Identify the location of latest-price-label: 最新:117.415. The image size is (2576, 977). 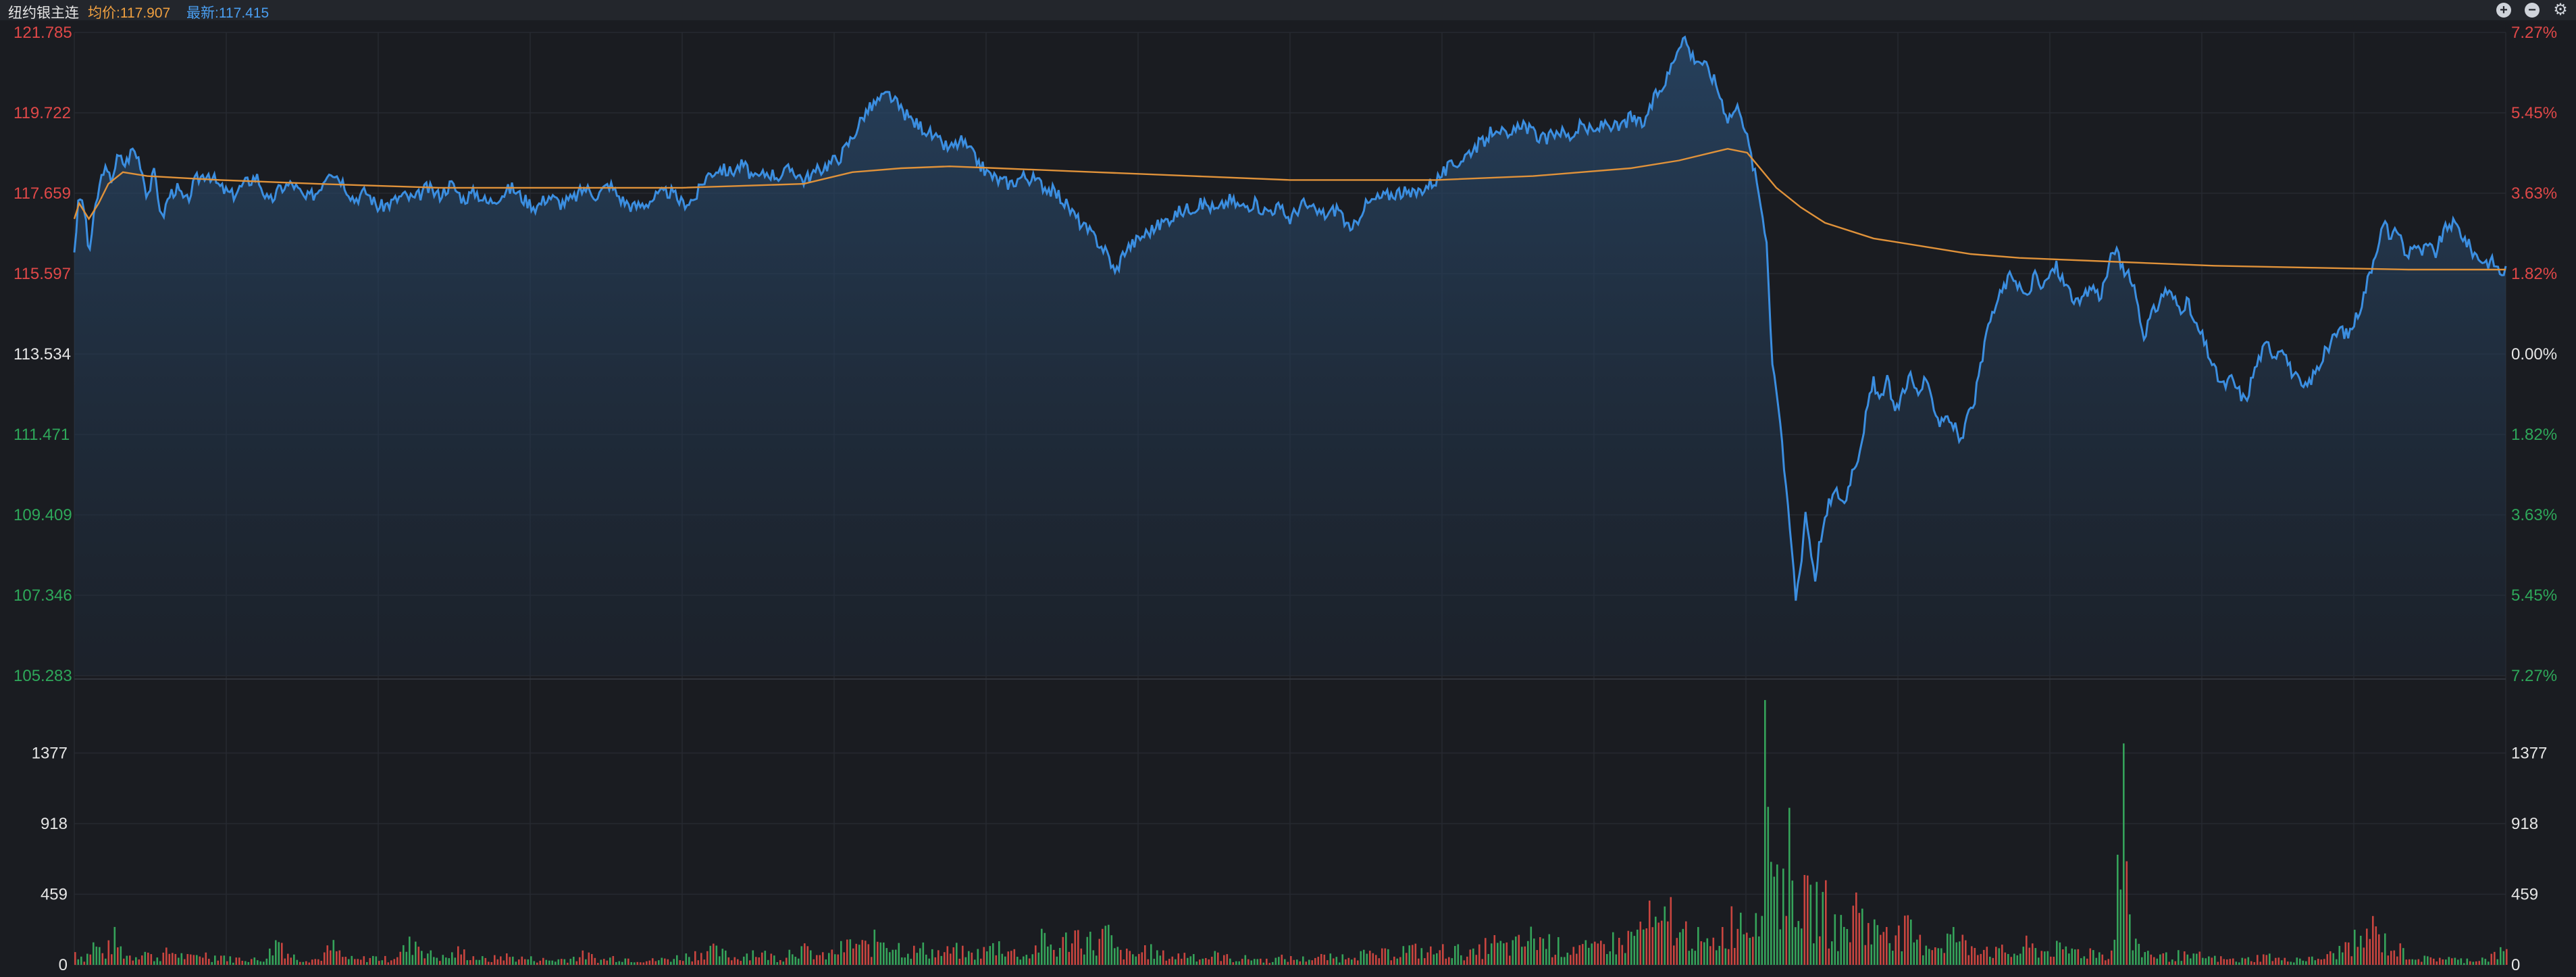
(227, 13).